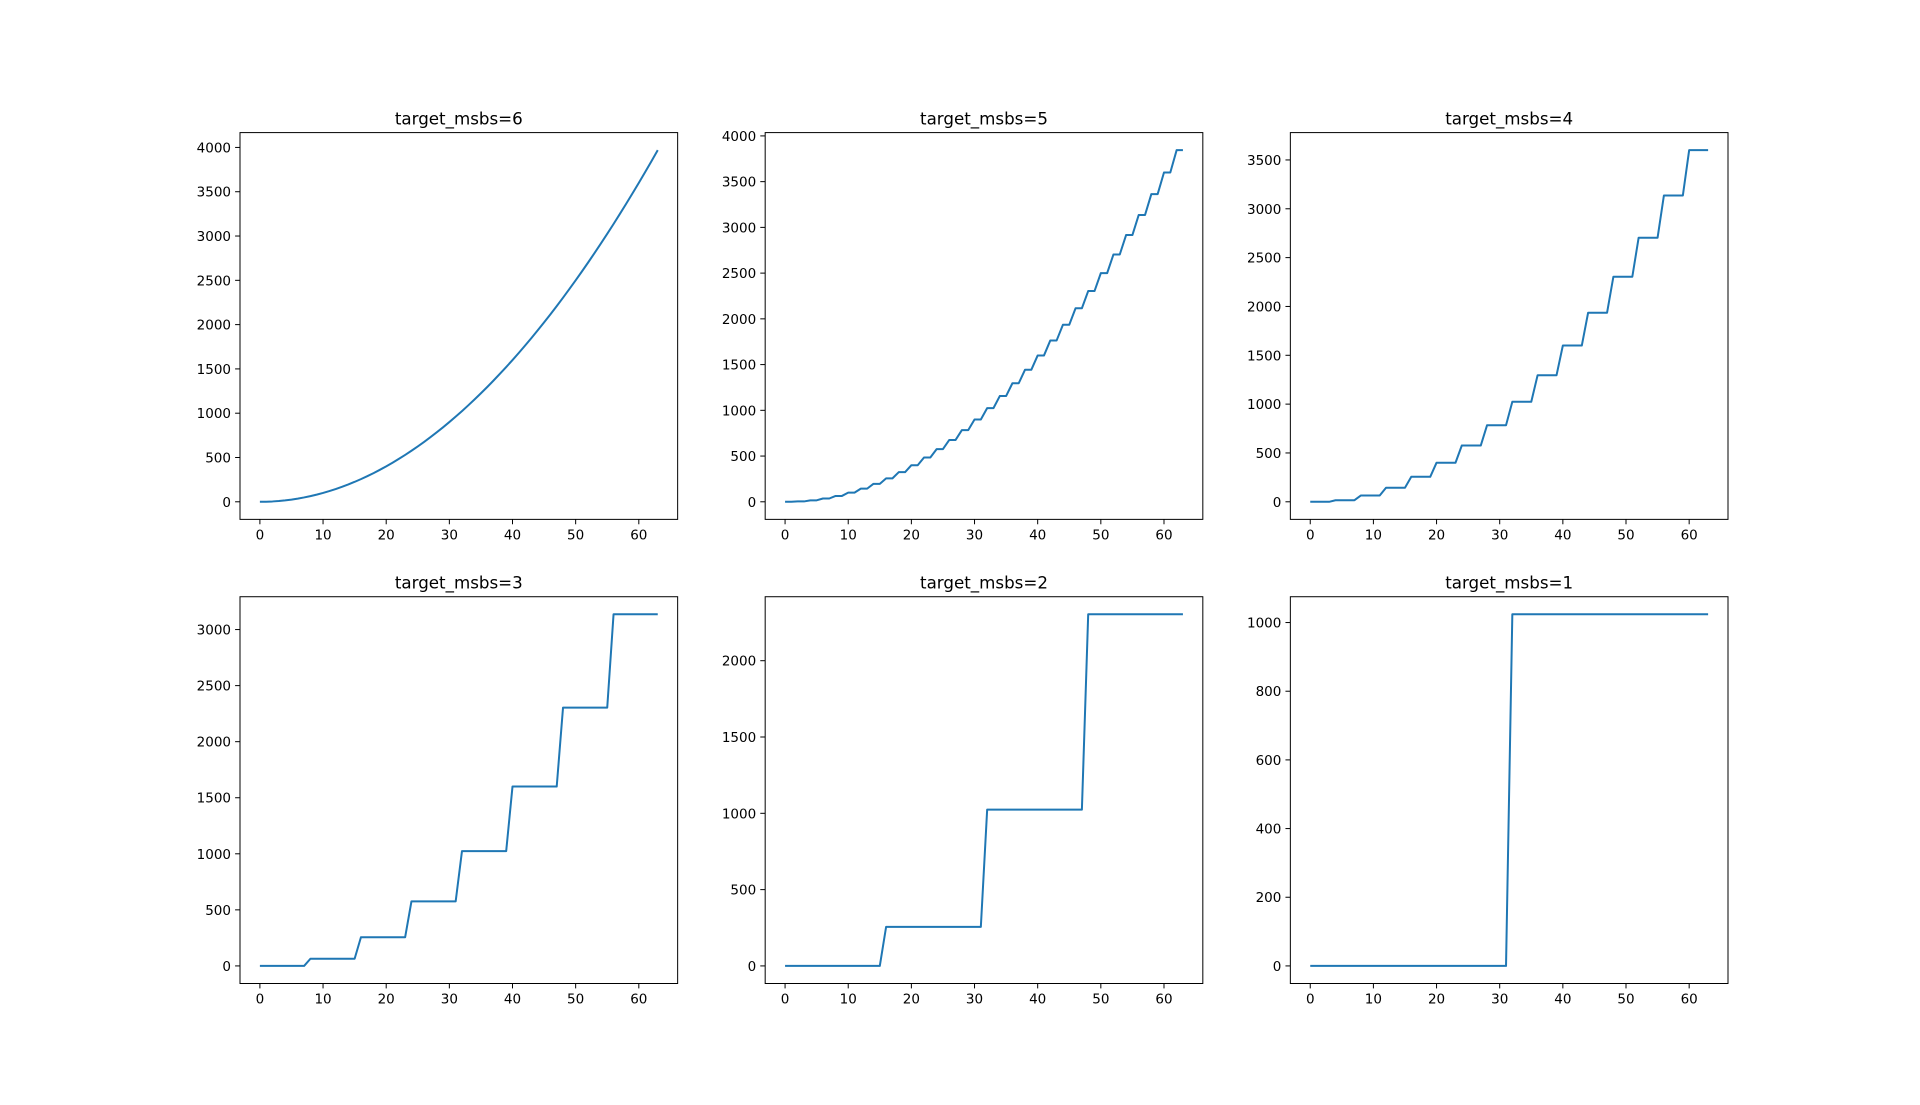 The height and width of the screenshot is (1105, 1920). I want to click on subplot-title: target_msbs=6, so click(459, 119).